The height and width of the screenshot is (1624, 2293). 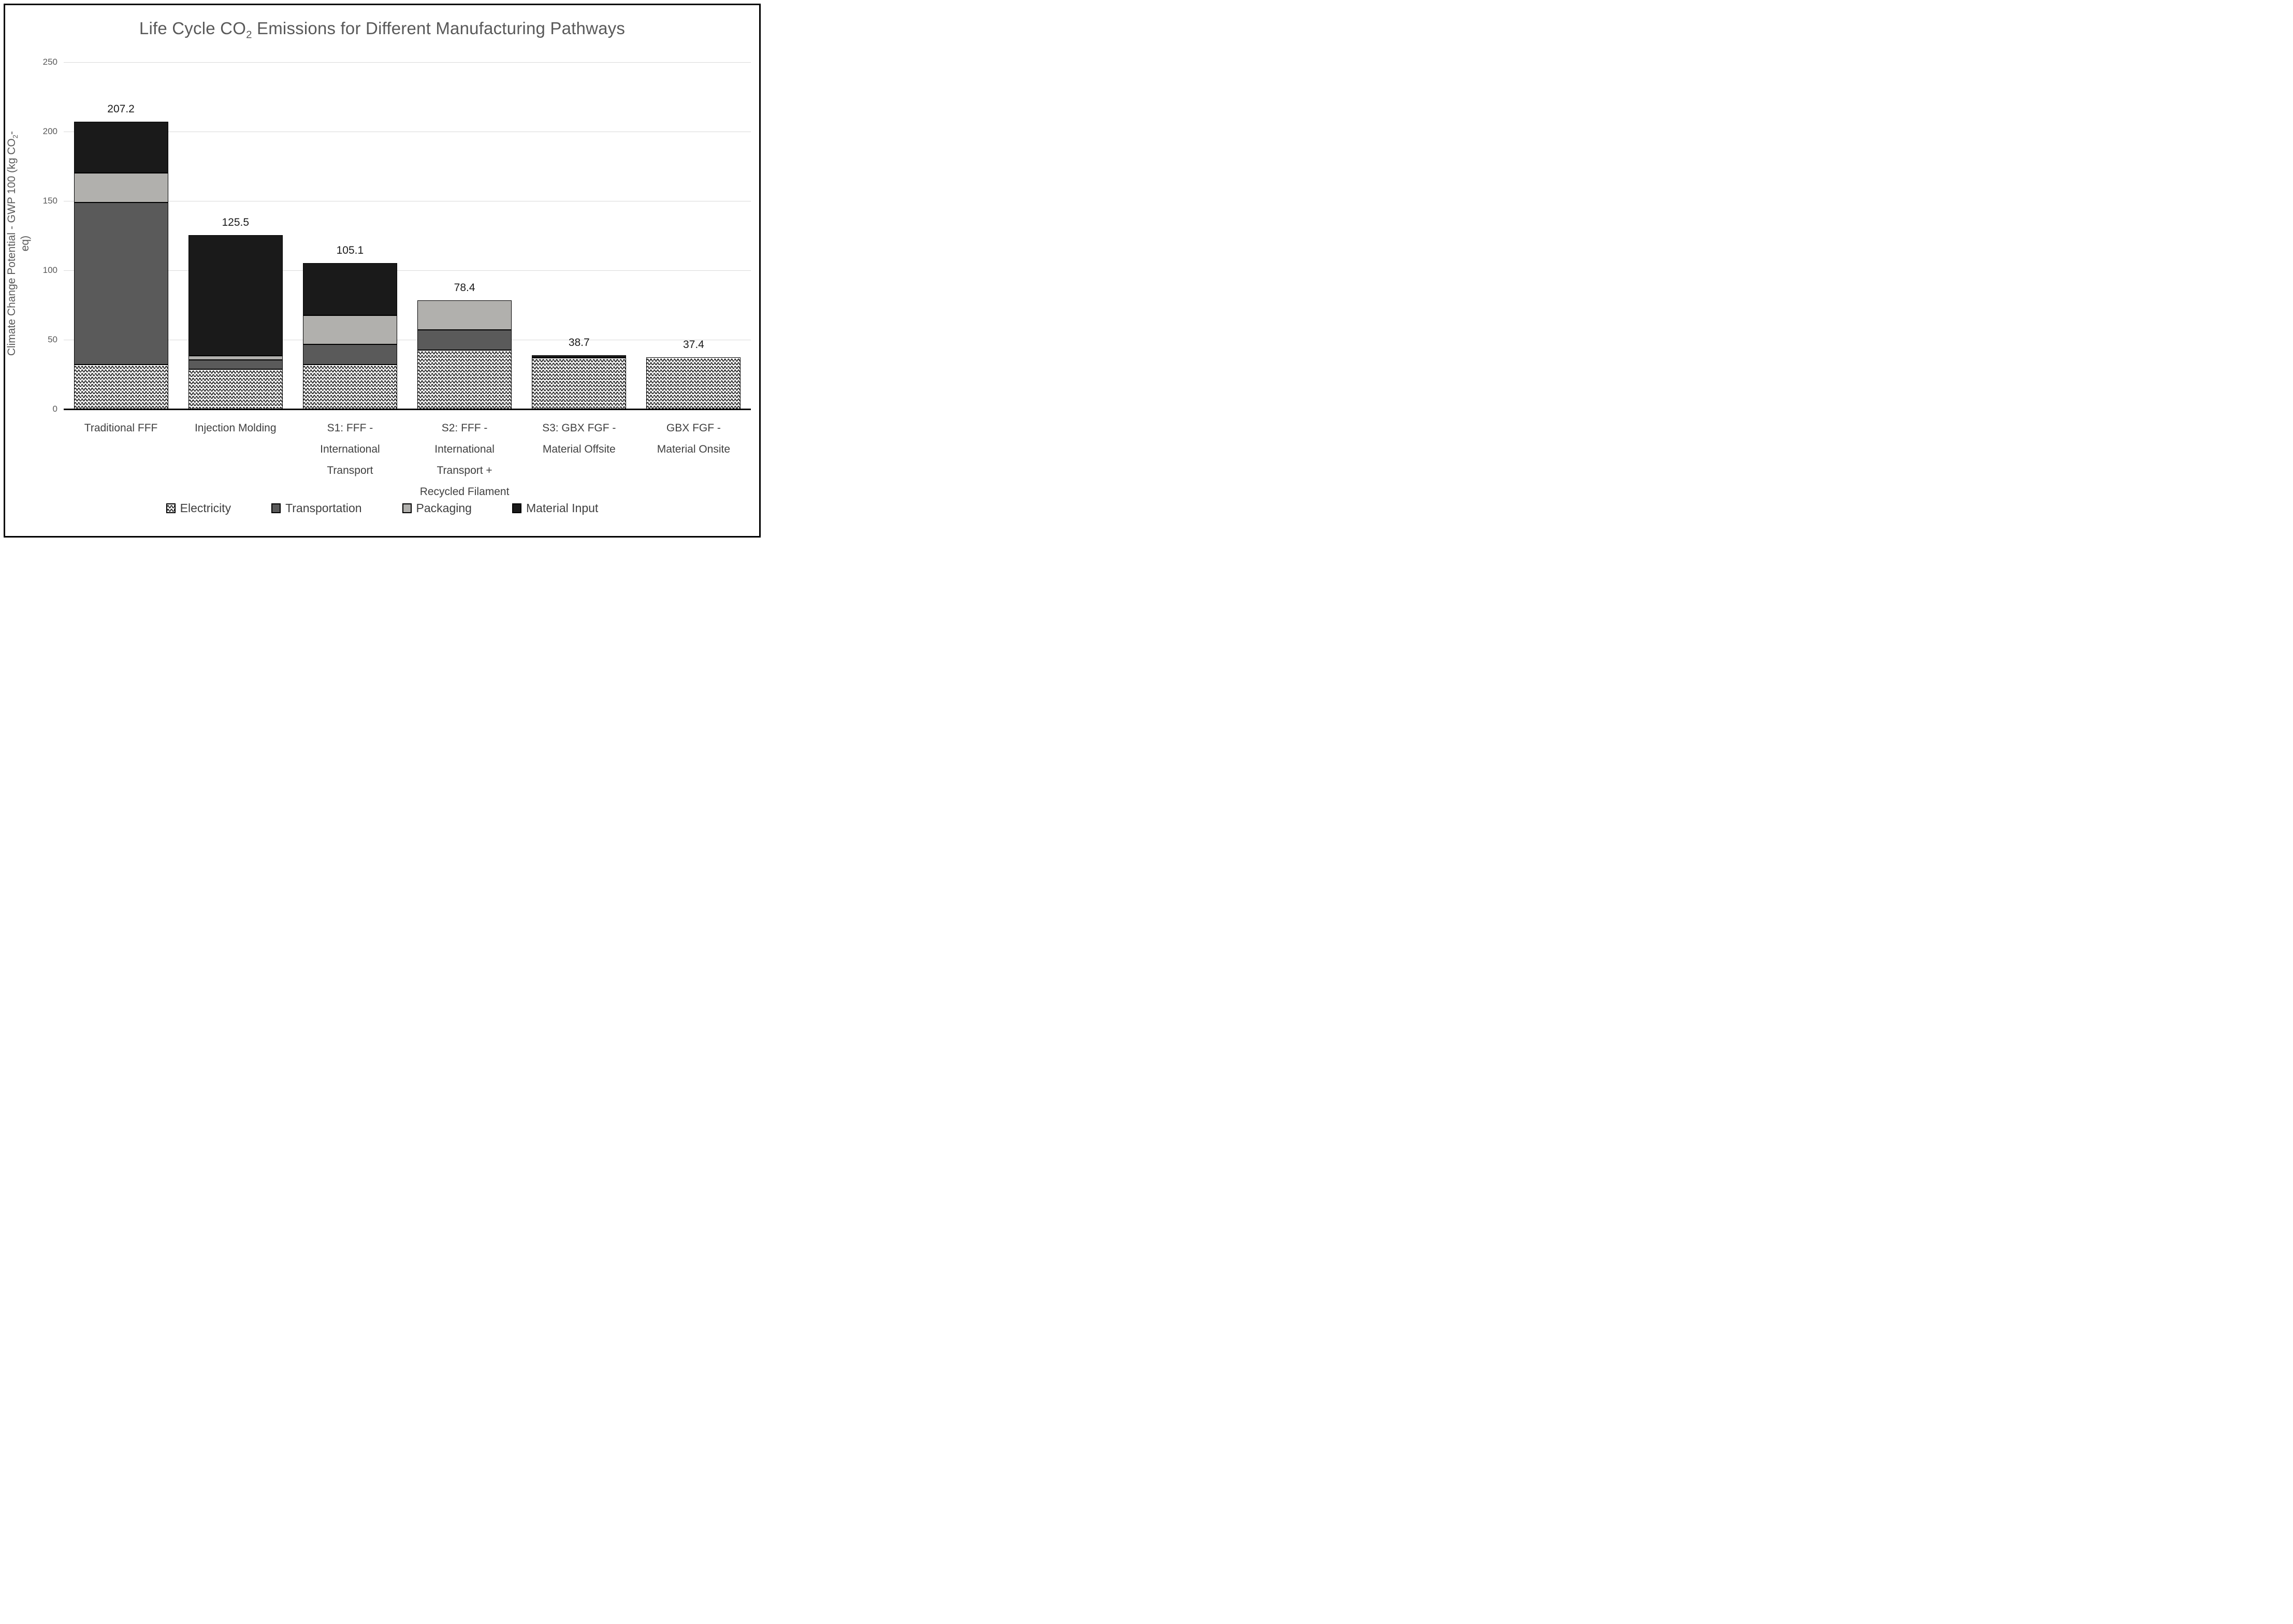 I want to click on legend-label: Electricity, so click(x=205, y=508).